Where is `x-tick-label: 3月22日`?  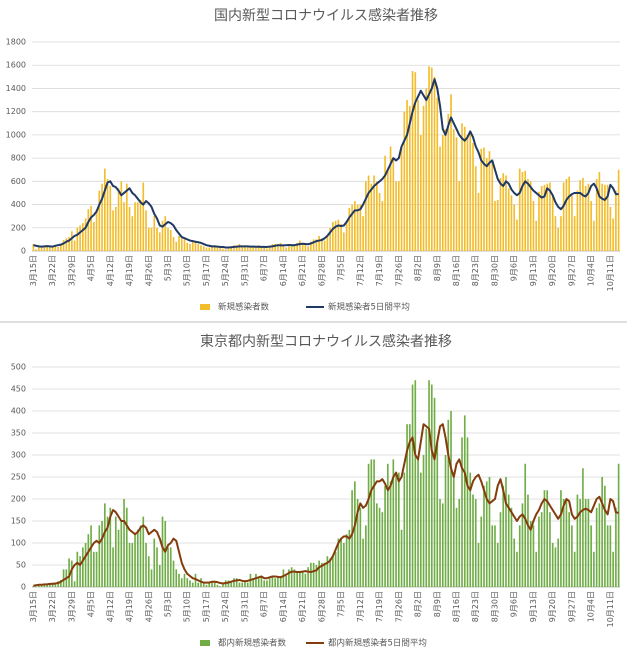 x-tick-label: 3月22日 is located at coordinates (52, 270).